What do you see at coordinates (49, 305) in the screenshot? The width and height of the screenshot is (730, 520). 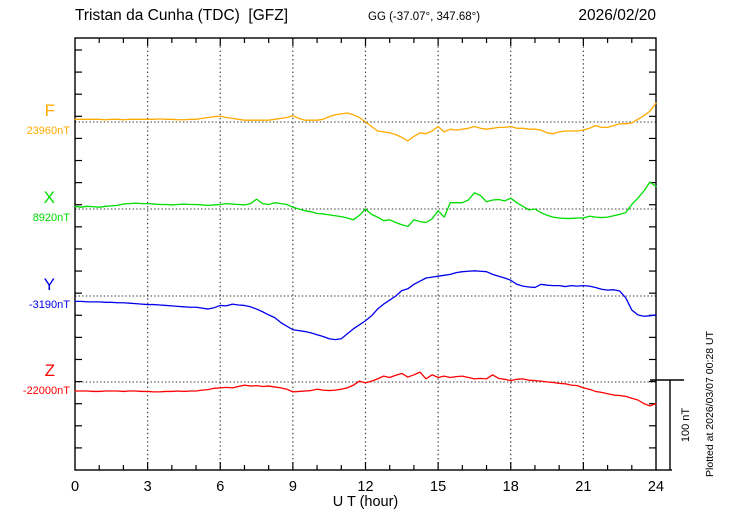 I see `baseline-value-Y: -3190nT` at bounding box center [49, 305].